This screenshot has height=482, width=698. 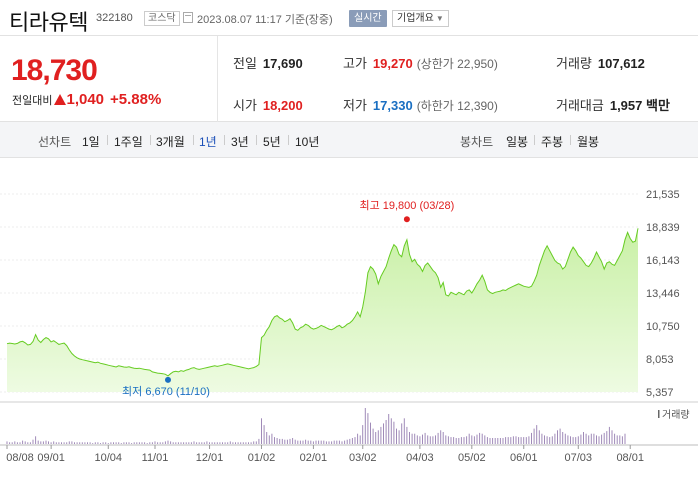 What do you see at coordinates (552, 142) in the screenshot?
I see `tab-weekly: 주봉` at bounding box center [552, 142].